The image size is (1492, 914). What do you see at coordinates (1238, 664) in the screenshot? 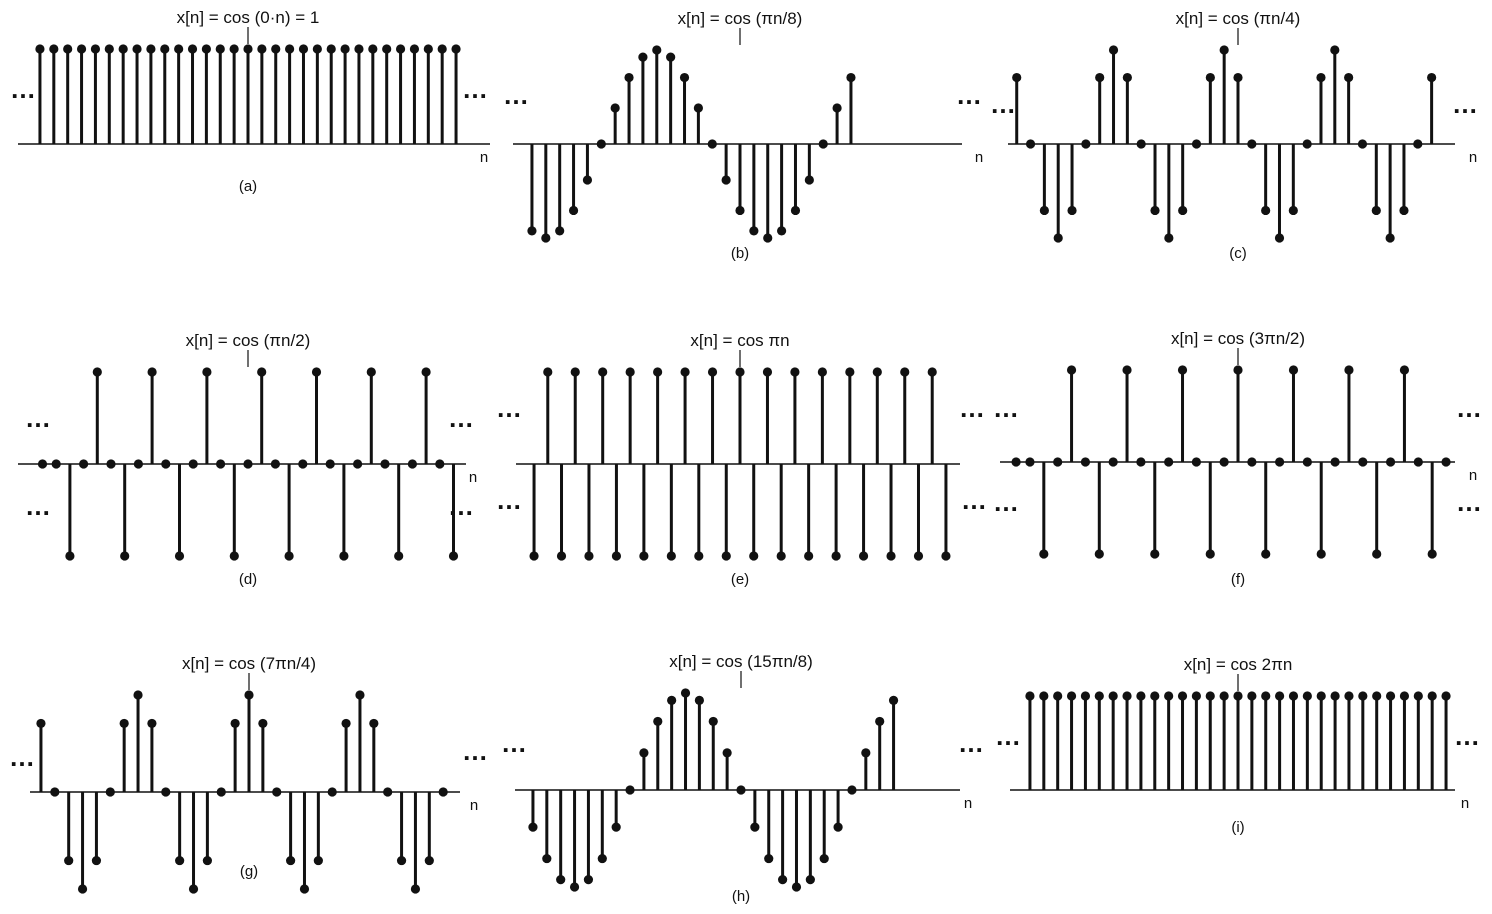
I see `panel-title: x[n] = cos 2πn` at bounding box center [1238, 664].